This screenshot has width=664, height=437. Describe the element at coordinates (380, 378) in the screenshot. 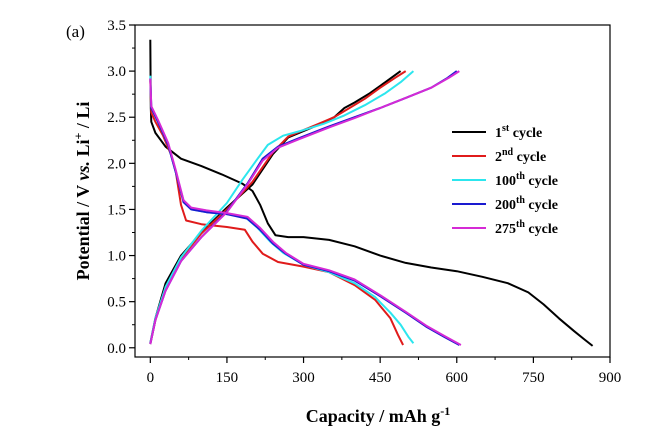

I see `x-tick-label: 450` at that location.